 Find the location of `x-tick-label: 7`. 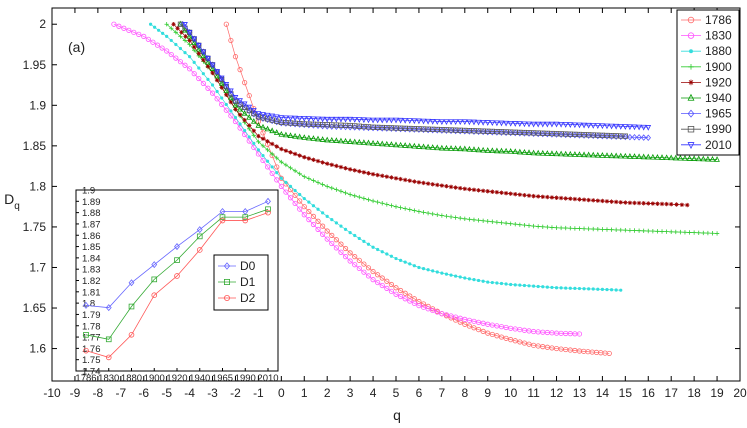

x-tick-label: 7 is located at coordinates (442, 393).